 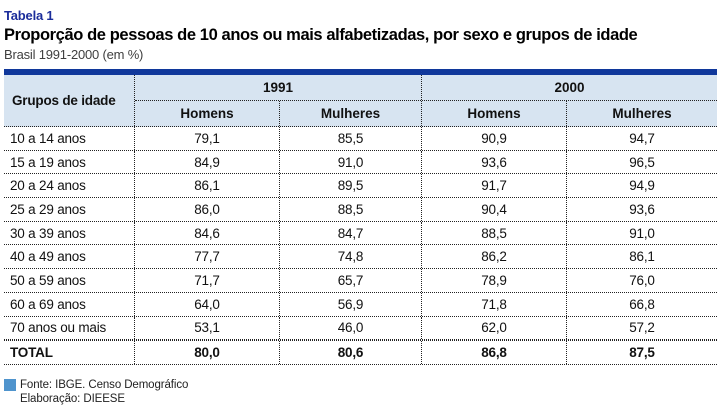 What do you see at coordinates (642, 138) in the screenshot?
I see `cell-value: 94,7` at bounding box center [642, 138].